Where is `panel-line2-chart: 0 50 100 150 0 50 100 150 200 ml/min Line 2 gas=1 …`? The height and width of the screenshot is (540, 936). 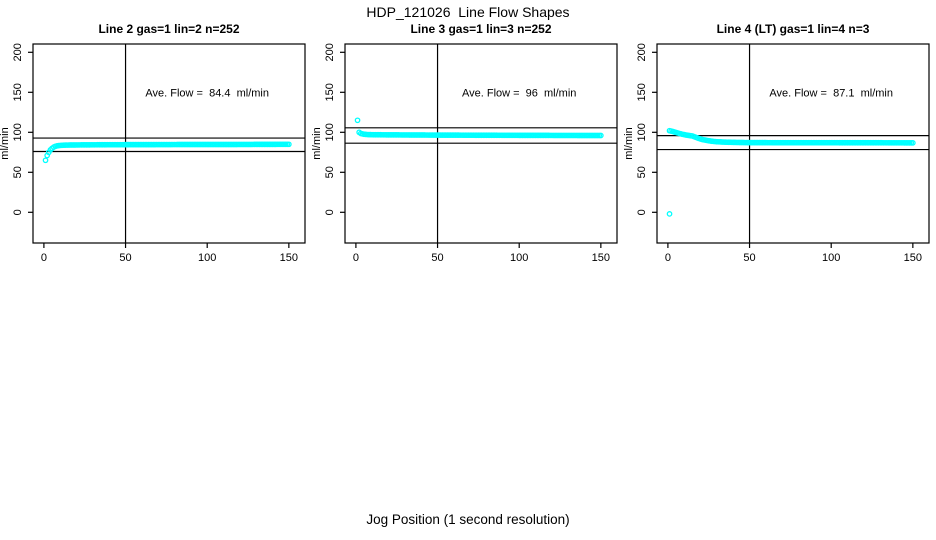
panel-line2-chart: 0 50 100 150 0 50 100 150 200 ml/min Line 2 gas=1 … is located at coordinates (153, 143).